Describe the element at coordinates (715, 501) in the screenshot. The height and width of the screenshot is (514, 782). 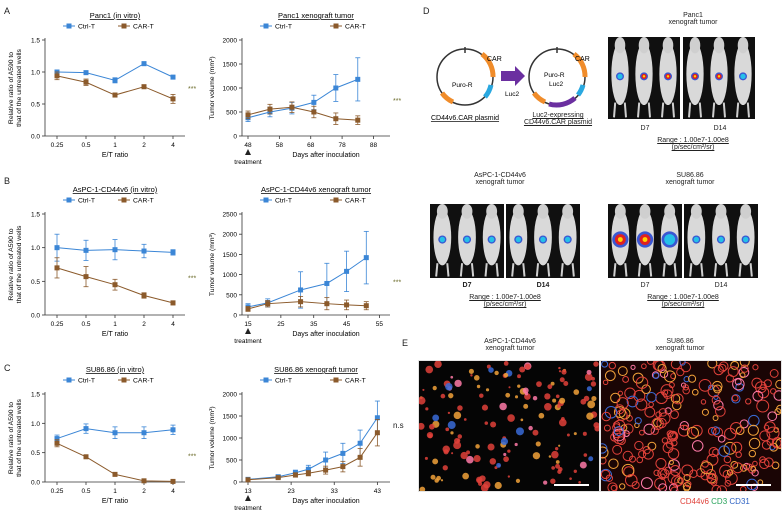
I see `if-channel-legend: CD44v6 CD3 CD31` at that location.